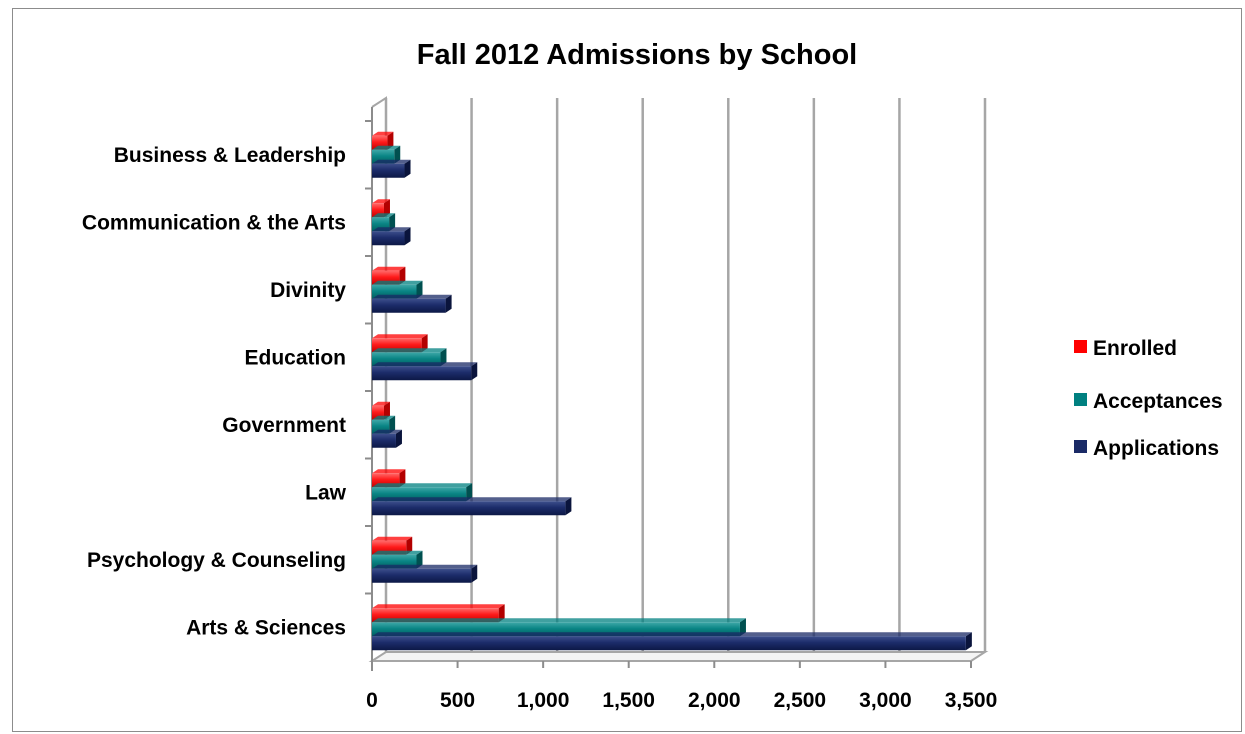  Describe the element at coordinates (266, 627) in the screenshot. I see `category-label: Arts & Sciences` at that location.